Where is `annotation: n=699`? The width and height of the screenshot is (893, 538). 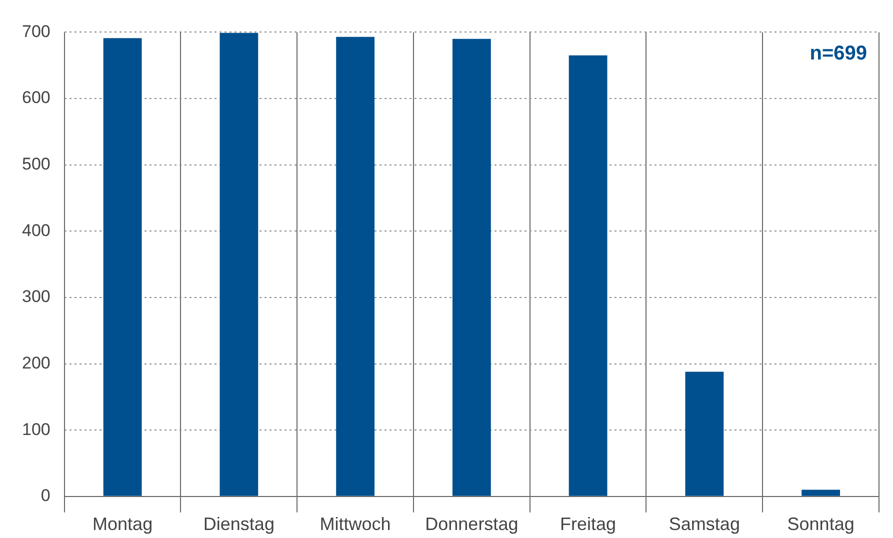
annotation: n=699 is located at coordinates (838, 53).